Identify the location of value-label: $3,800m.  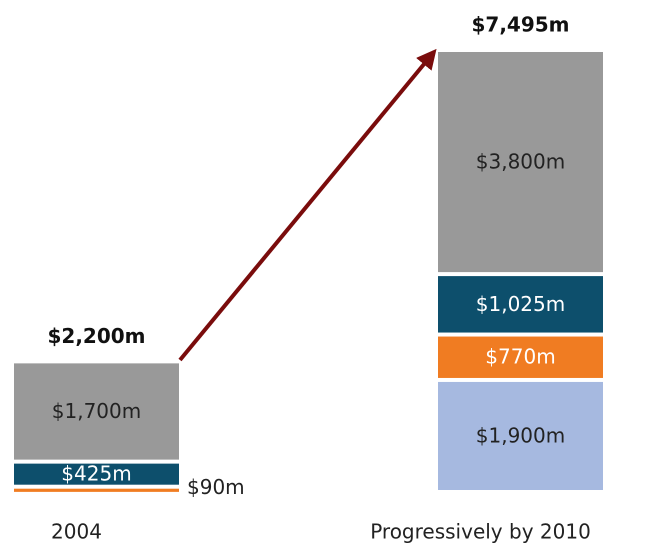
(520, 162).